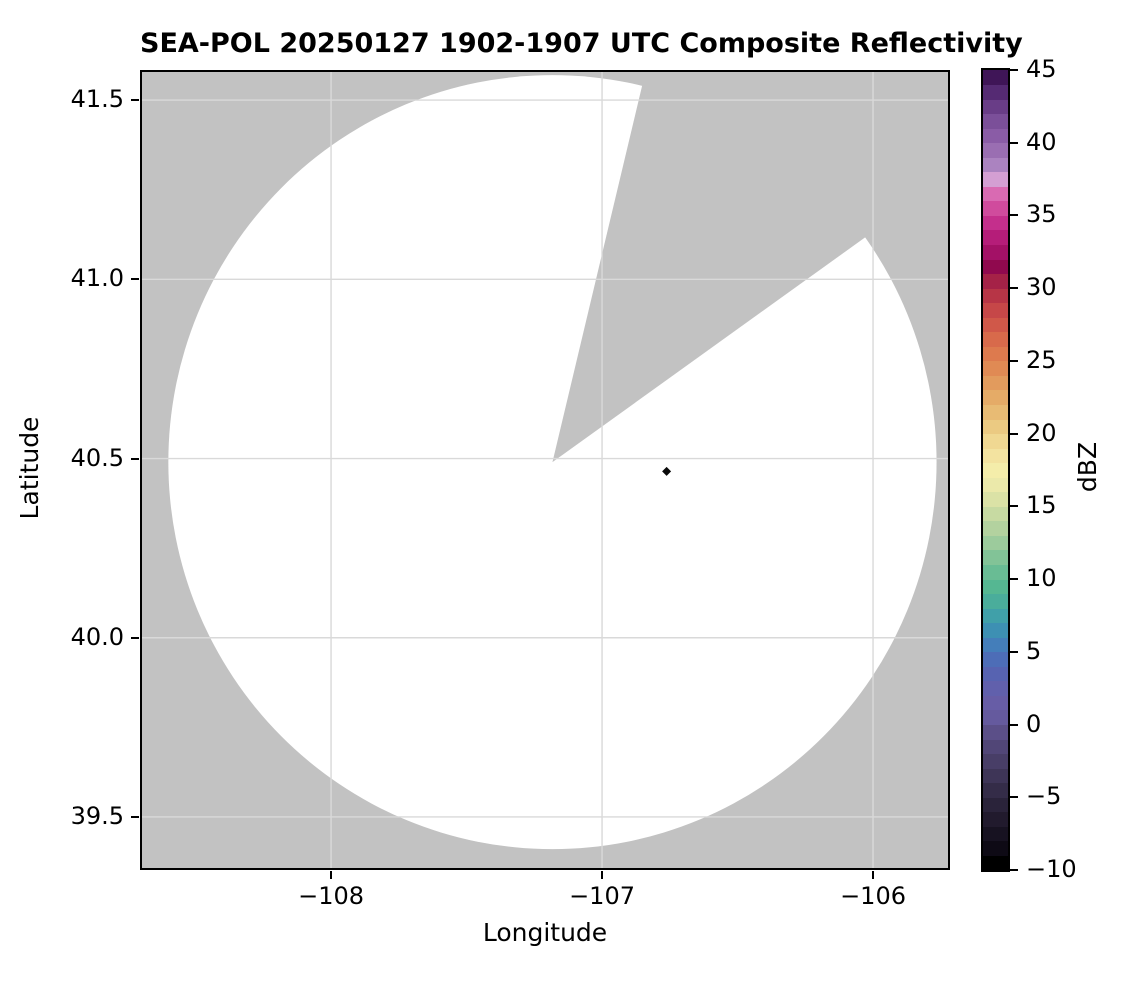 This screenshot has height=990, width=1146. I want to click on colorbar-tick-label: 0, so click(1034, 723).